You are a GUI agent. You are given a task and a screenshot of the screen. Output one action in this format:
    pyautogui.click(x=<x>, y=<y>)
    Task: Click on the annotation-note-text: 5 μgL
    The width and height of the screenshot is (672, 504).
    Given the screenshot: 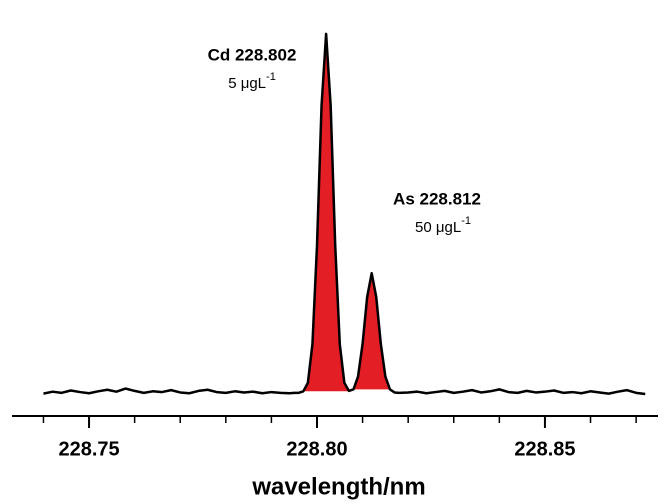 What is the action you would take?
    pyautogui.click(x=247, y=83)
    